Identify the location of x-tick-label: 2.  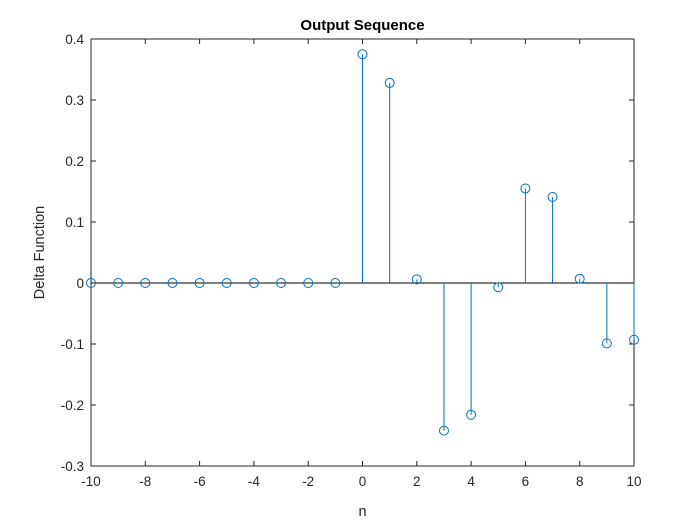
(417, 481).